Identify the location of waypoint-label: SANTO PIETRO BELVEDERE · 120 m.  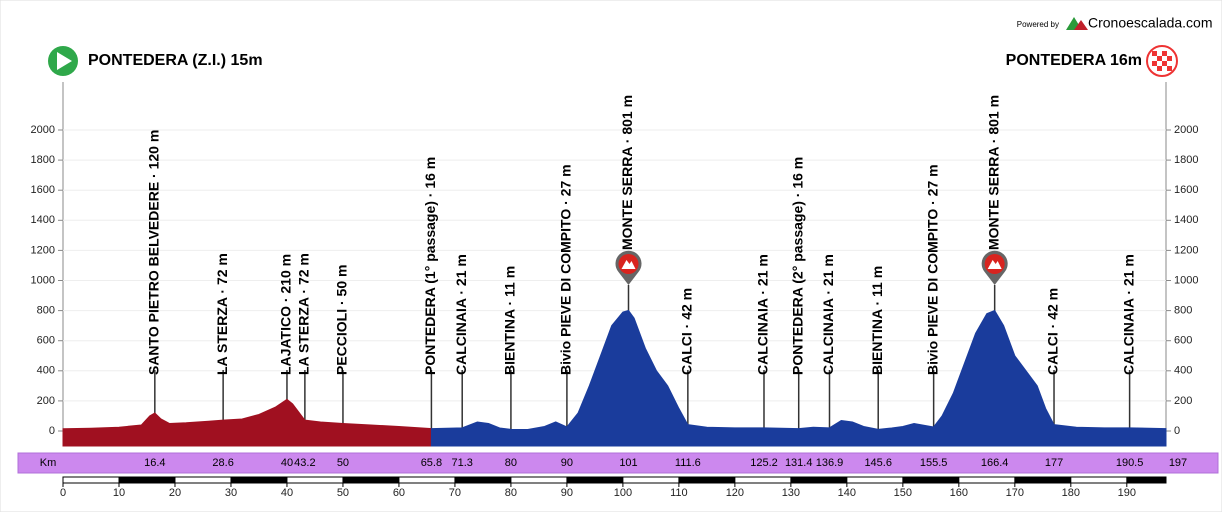
(154, 252).